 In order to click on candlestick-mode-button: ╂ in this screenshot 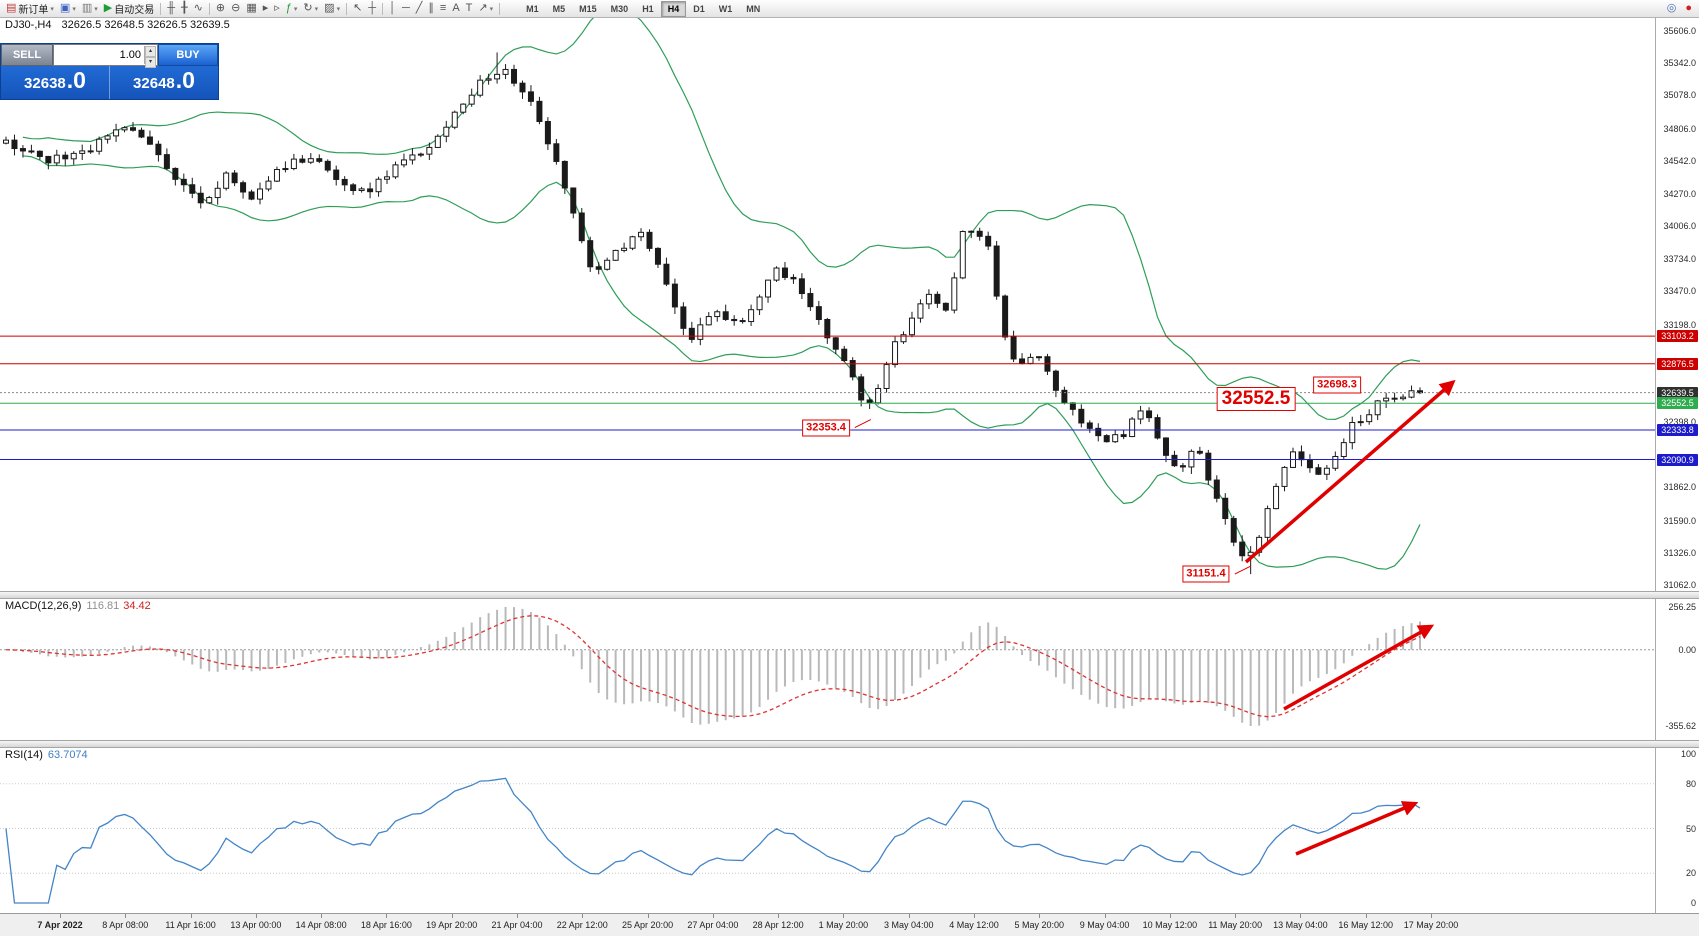, I will do `click(184, 8)`.